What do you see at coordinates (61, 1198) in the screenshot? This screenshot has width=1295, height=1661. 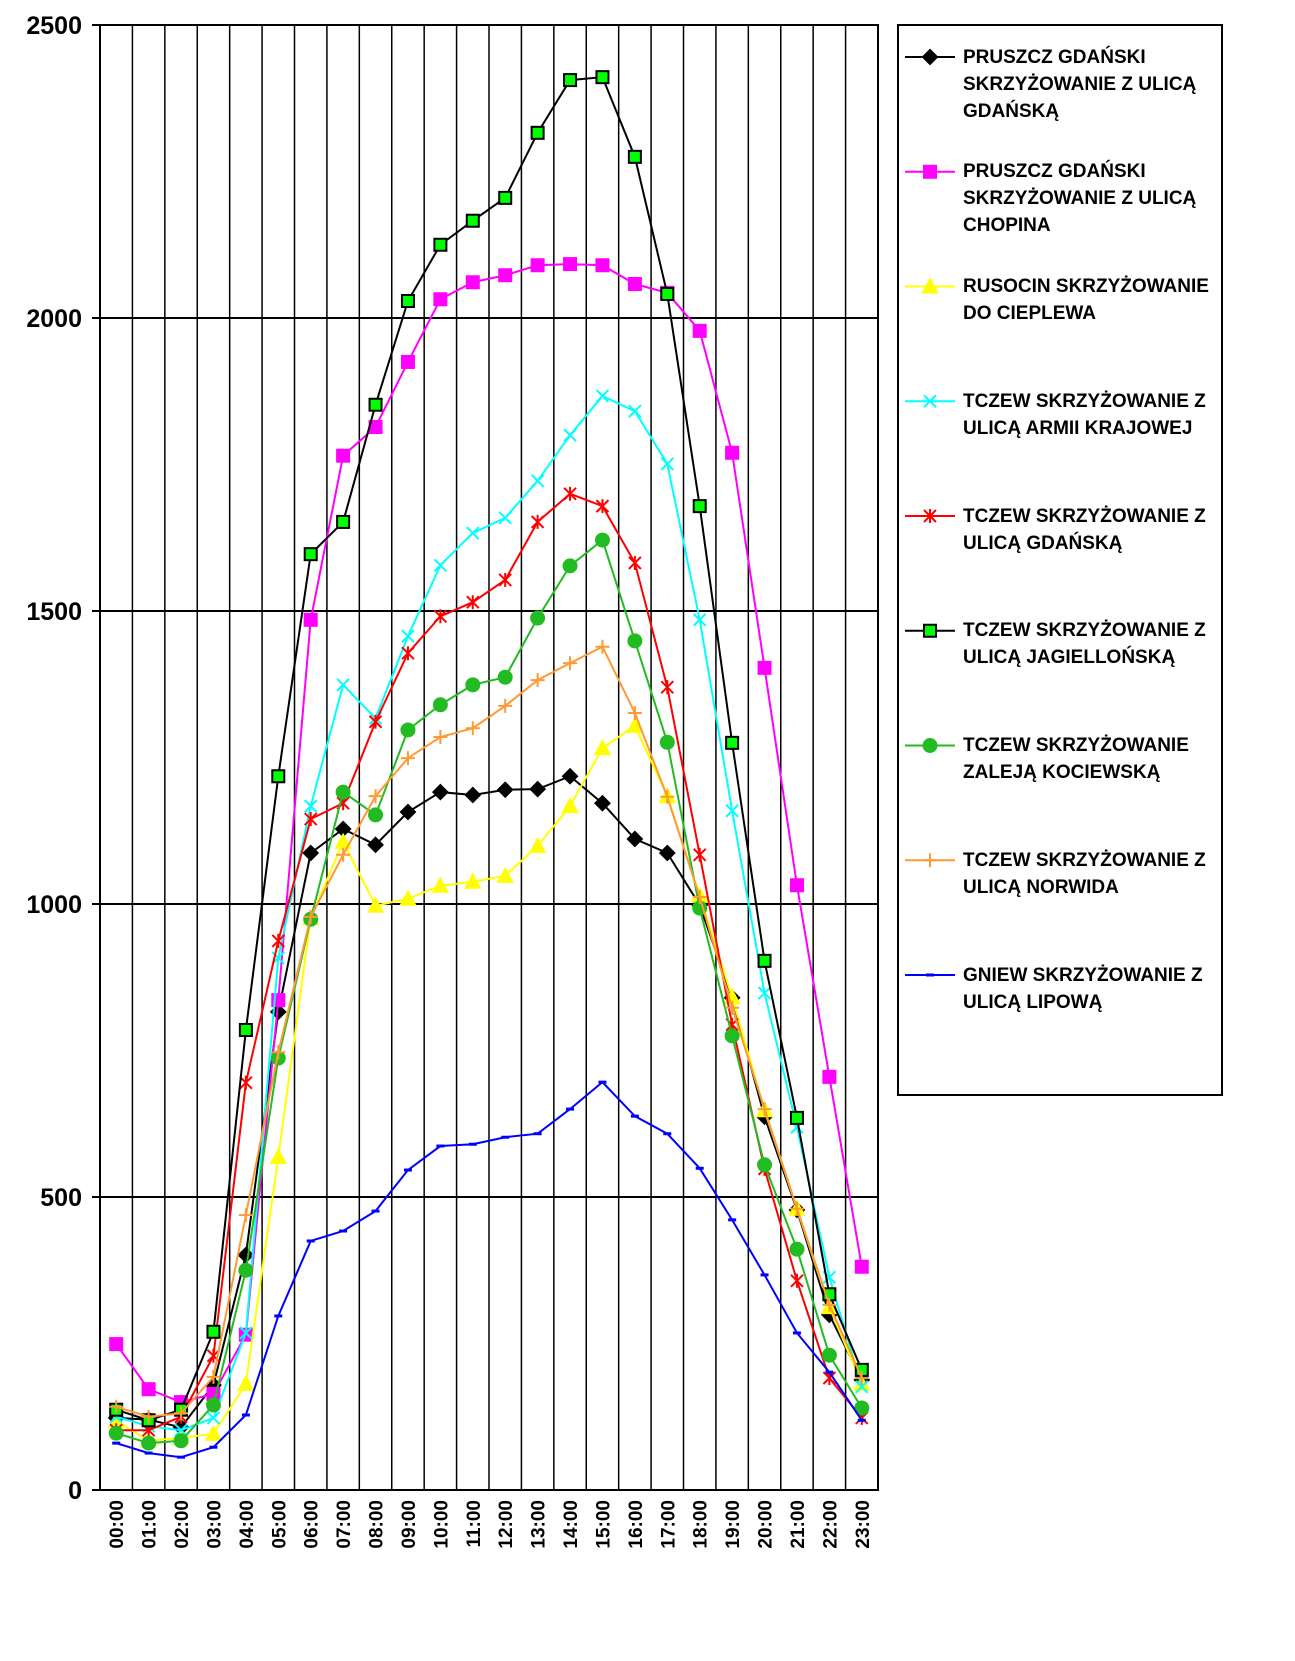 I see `y-tick-label: 500` at bounding box center [61, 1198].